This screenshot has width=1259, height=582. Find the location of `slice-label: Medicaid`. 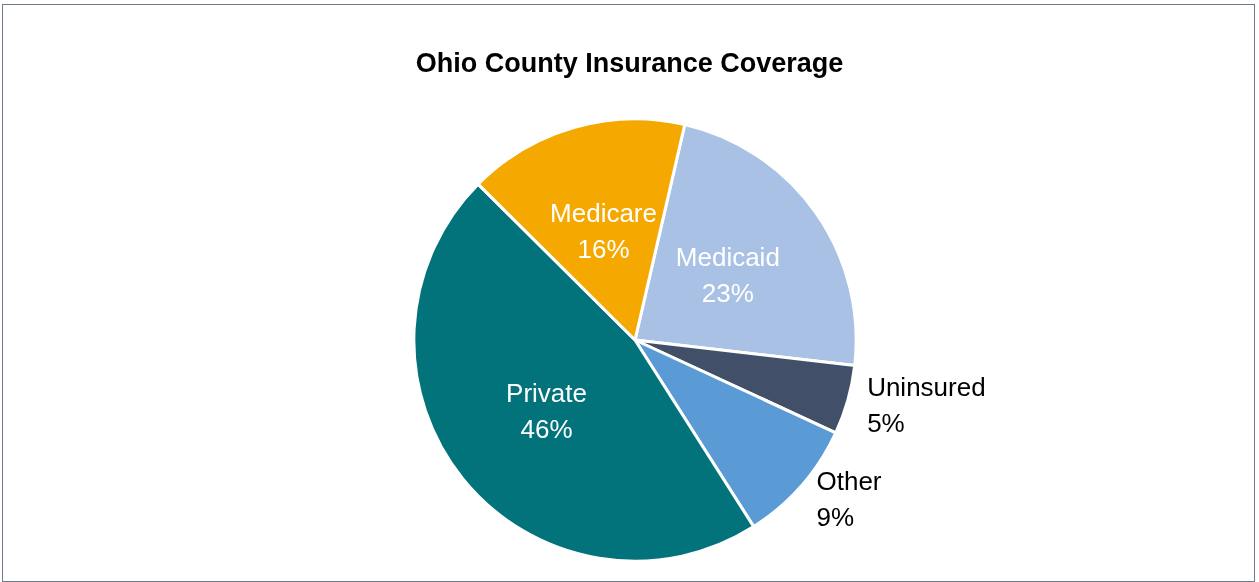

slice-label: Medicaid is located at coordinates (727, 256).